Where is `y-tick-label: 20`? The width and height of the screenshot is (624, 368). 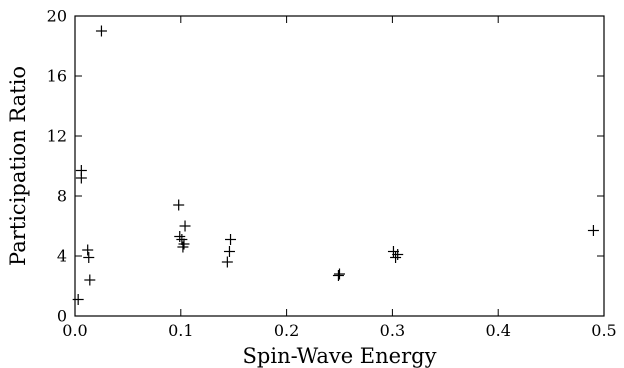 y-tick-label: 20 is located at coordinates (57, 16).